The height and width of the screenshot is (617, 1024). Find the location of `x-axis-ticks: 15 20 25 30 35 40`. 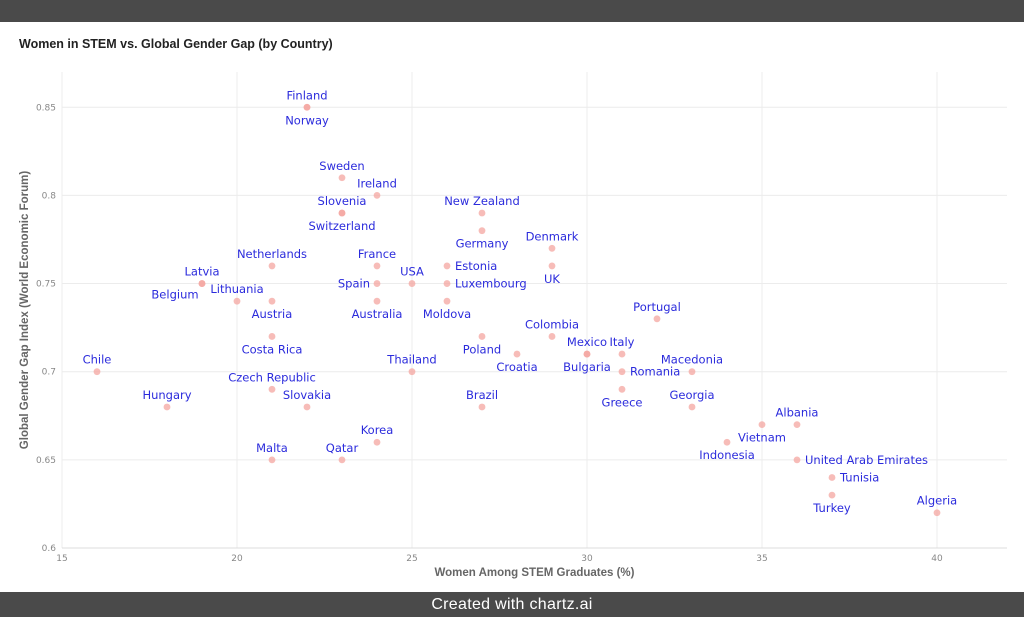

x-axis-ticks: 15 20 25 30 35 40 is located at coordinates (499, 559).